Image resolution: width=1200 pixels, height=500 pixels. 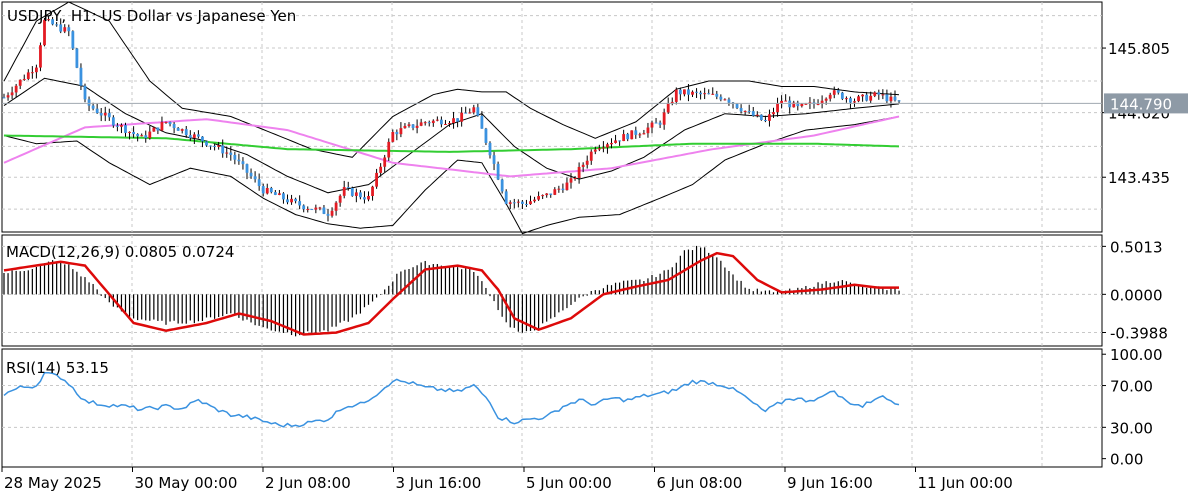 What do you see at coordinates (830, 483) in the screenshot?
I see `time-tick-label: 9 Jun 16:00` at bounding box center [830, 483].